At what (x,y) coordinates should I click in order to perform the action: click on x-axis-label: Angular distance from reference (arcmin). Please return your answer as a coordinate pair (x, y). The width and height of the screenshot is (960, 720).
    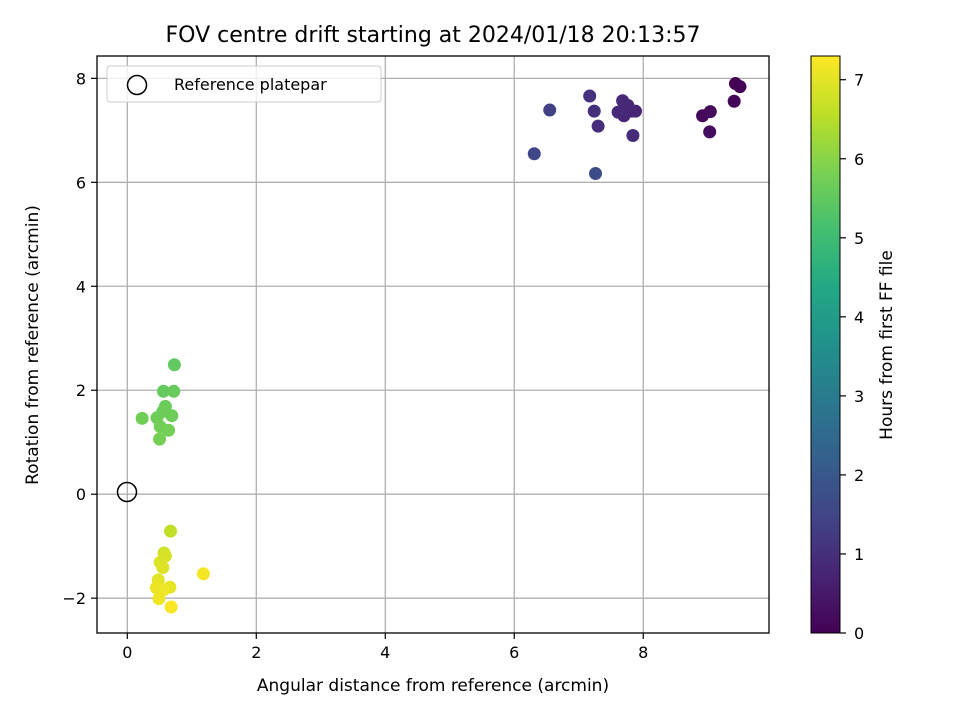
    Looking at the image, I should click on (433, 686).